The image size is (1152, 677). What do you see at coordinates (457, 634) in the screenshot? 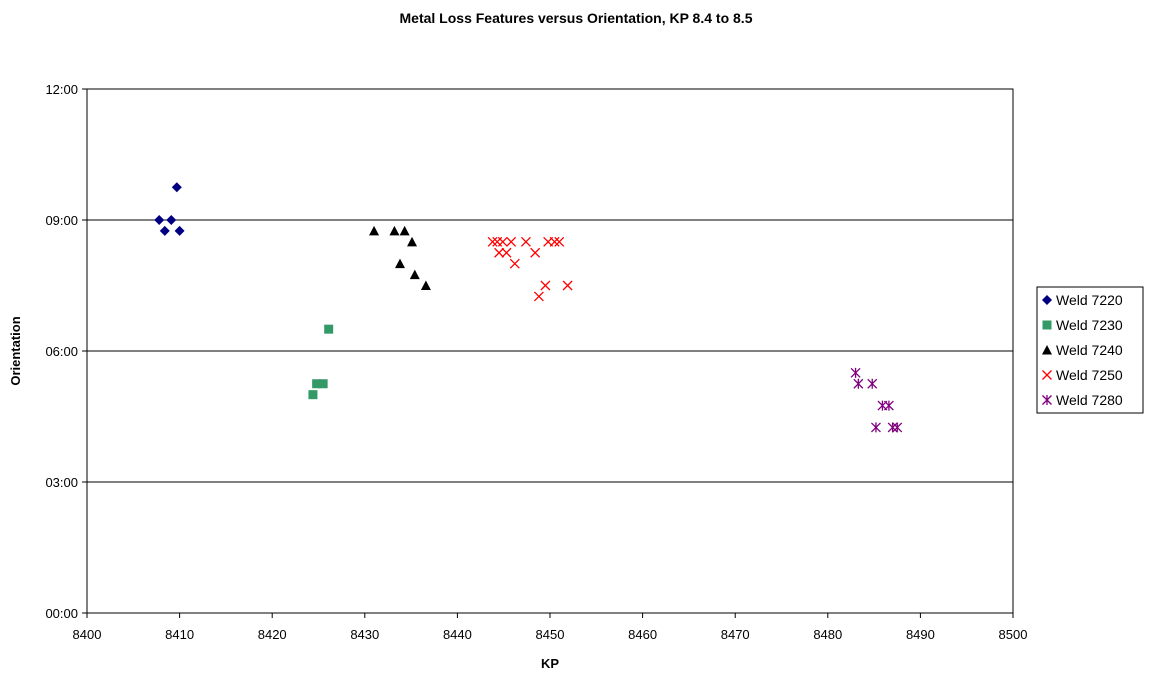
I see `x-tick-label: 8440` at bounding box center [457, 634].